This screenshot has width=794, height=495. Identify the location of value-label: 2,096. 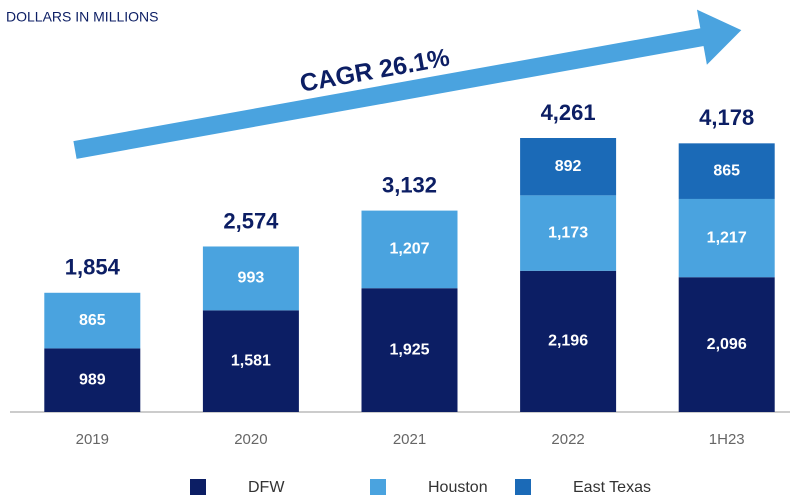
(727, 344).